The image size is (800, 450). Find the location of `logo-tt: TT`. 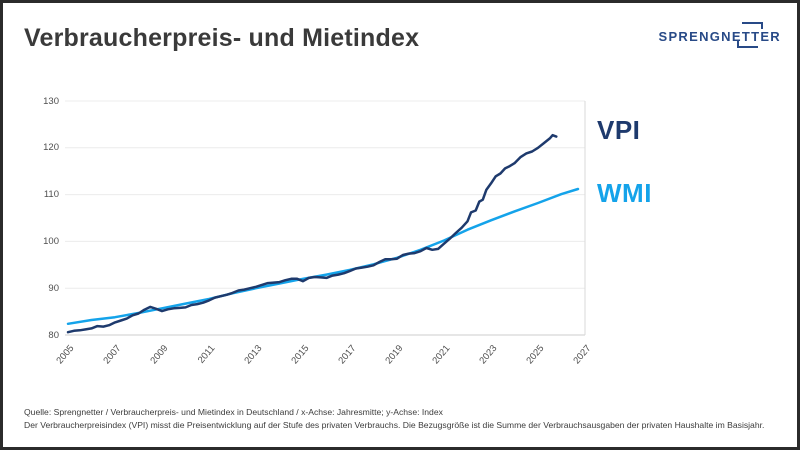

logo-tt: TT is located at coordinates (749, 35).